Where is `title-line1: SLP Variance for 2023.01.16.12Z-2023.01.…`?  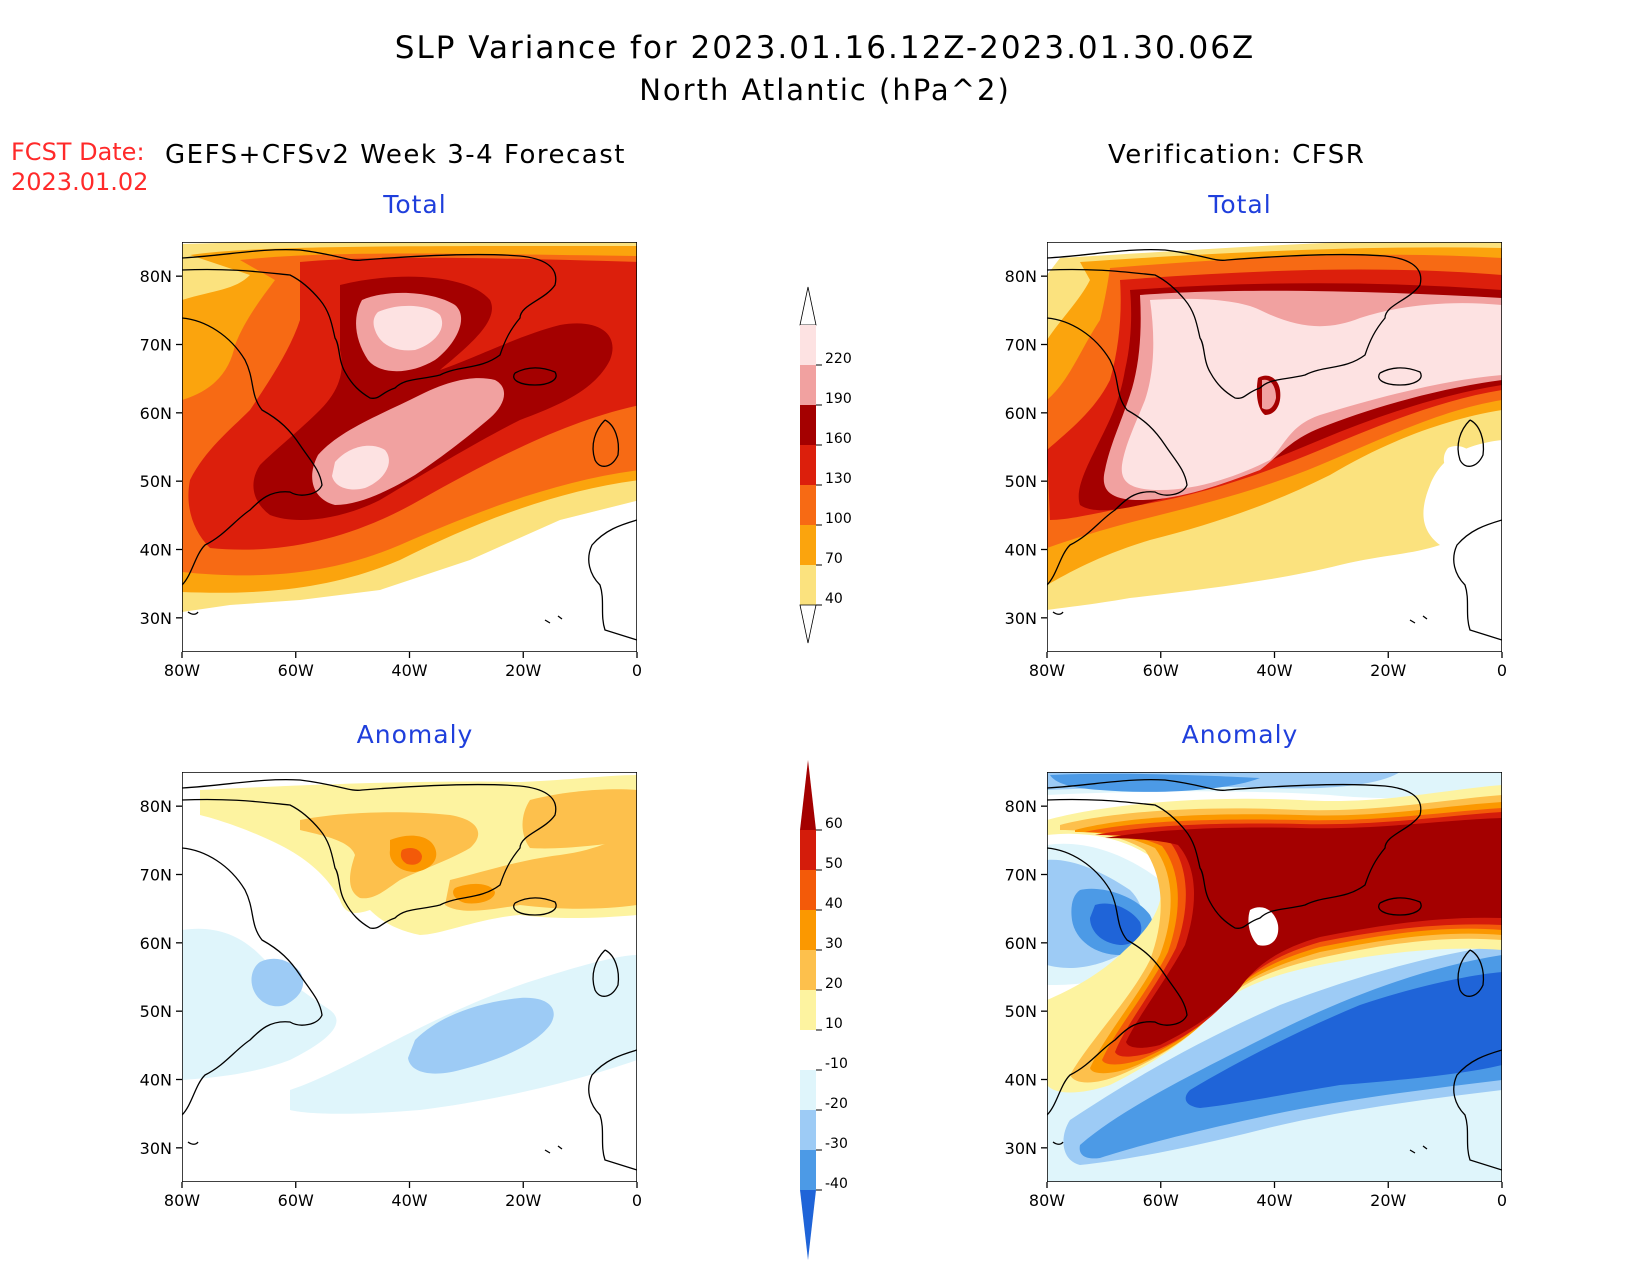
title-line1: SLP Variance for 2023.01.16.12Z-2023.01.… is located at coordinates (825, 48).